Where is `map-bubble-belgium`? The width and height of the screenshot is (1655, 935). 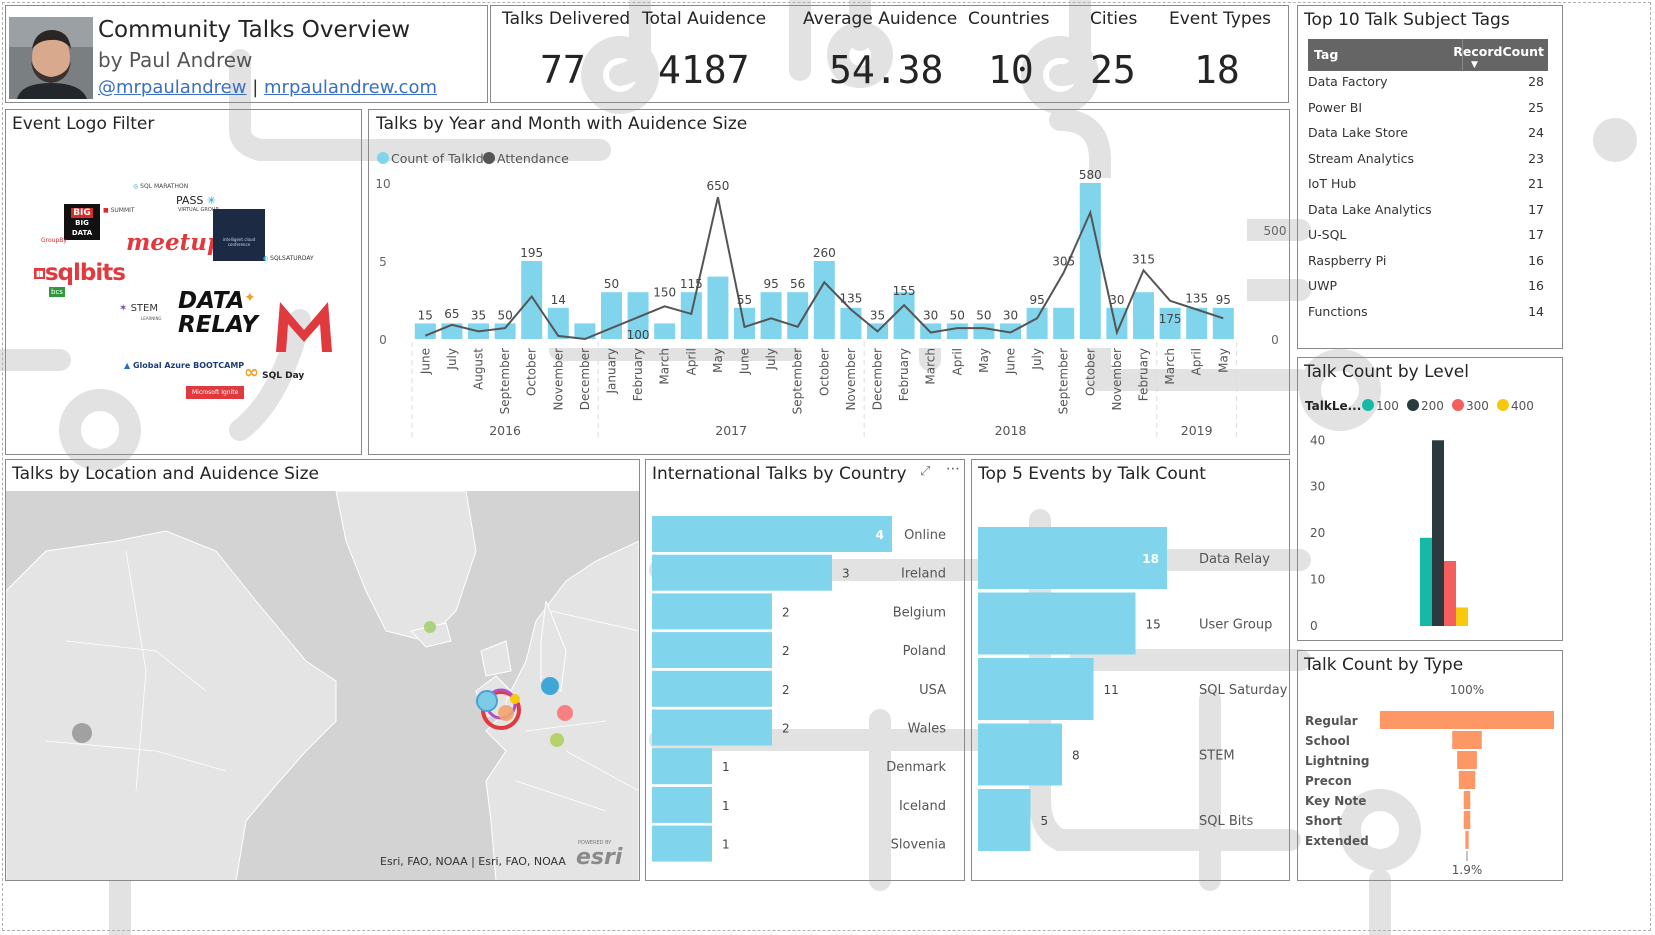
map-bubble-belgium is located at coordinates (515, 699).